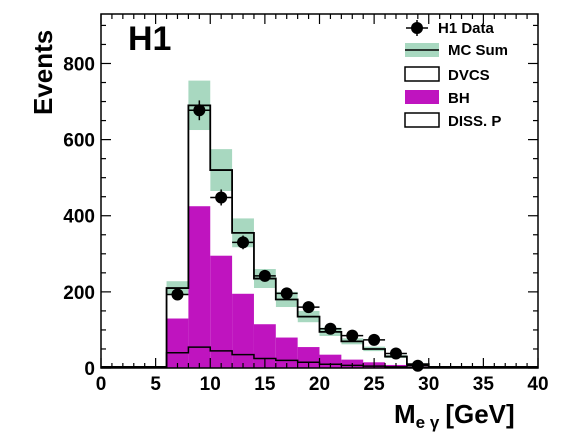 This screenshot has width=567, height=446. I want to click on legend-label-mc-sum: MC Sum, so click(478, 50).